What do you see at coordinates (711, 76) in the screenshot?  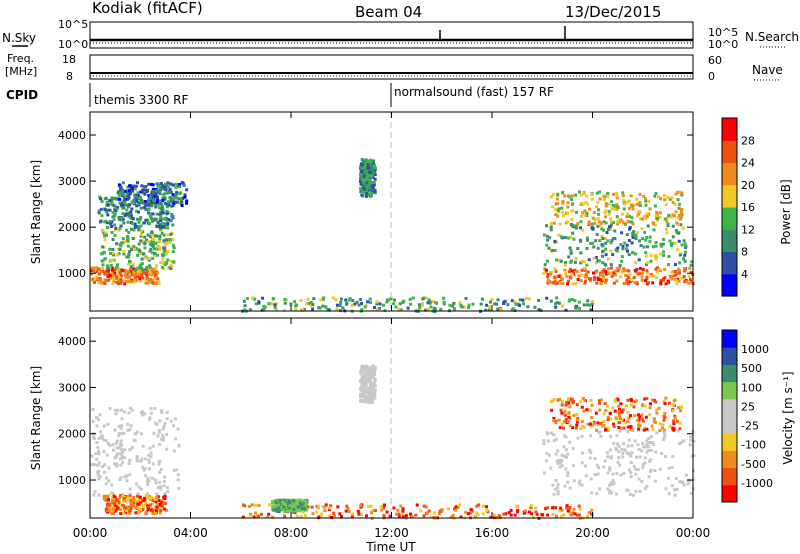 I see `nave-tick-bottom: 0` at bounding box center [711, 76].